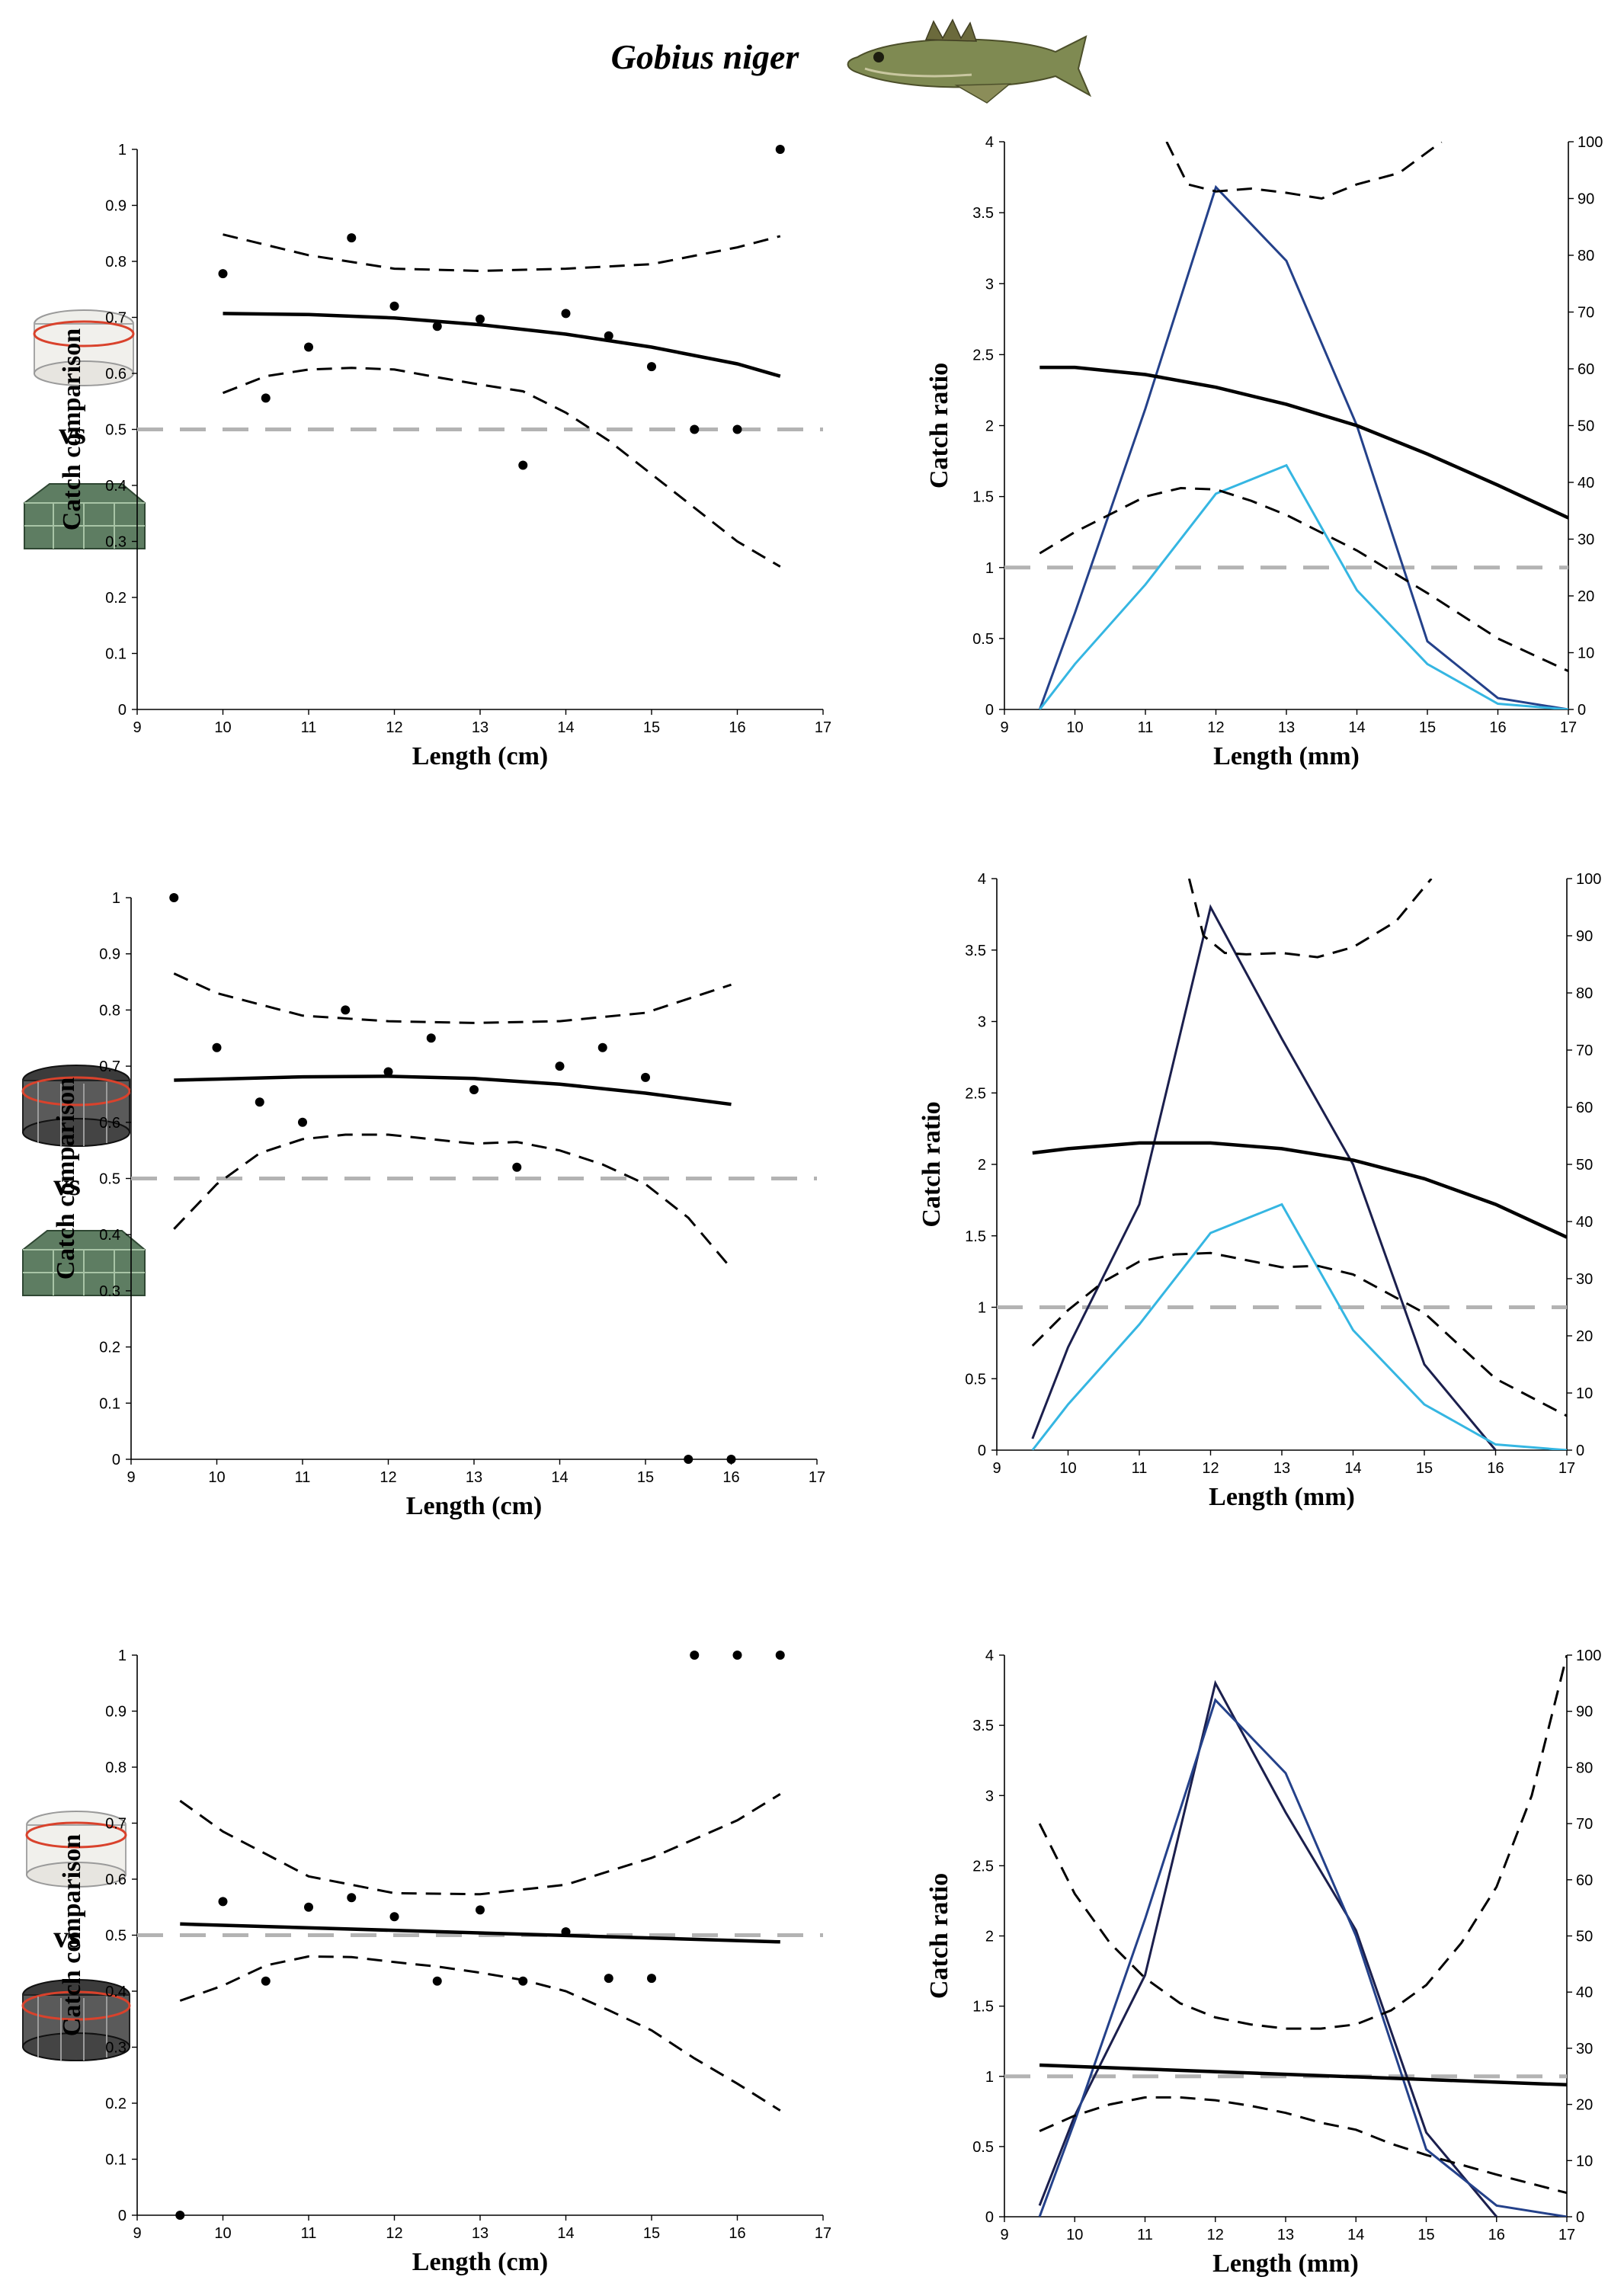  What do you see at coordinates (1585, 1165) in the screenshot?
I see `y2-tick-label: 50` at bounding box center [1585, 1165].